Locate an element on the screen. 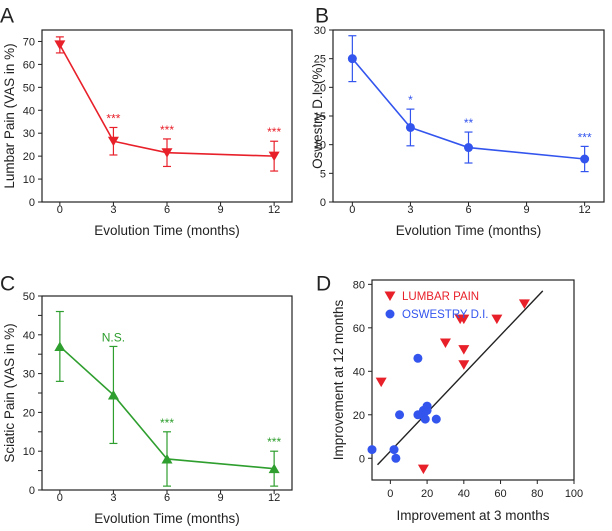 This screenshot has height=531, width=612. panel-letter: A is located at coordinates (7, 16).